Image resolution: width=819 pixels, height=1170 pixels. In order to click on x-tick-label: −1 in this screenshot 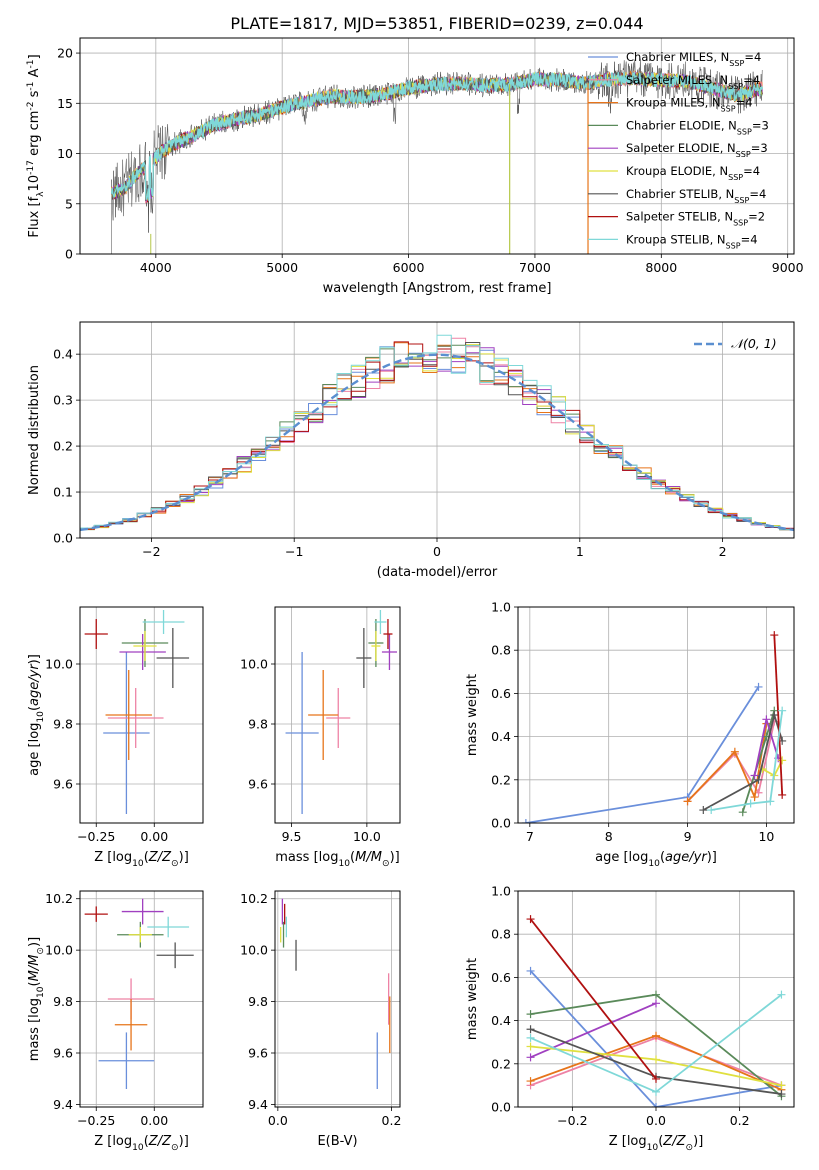, I will do `click(294, 551)`.